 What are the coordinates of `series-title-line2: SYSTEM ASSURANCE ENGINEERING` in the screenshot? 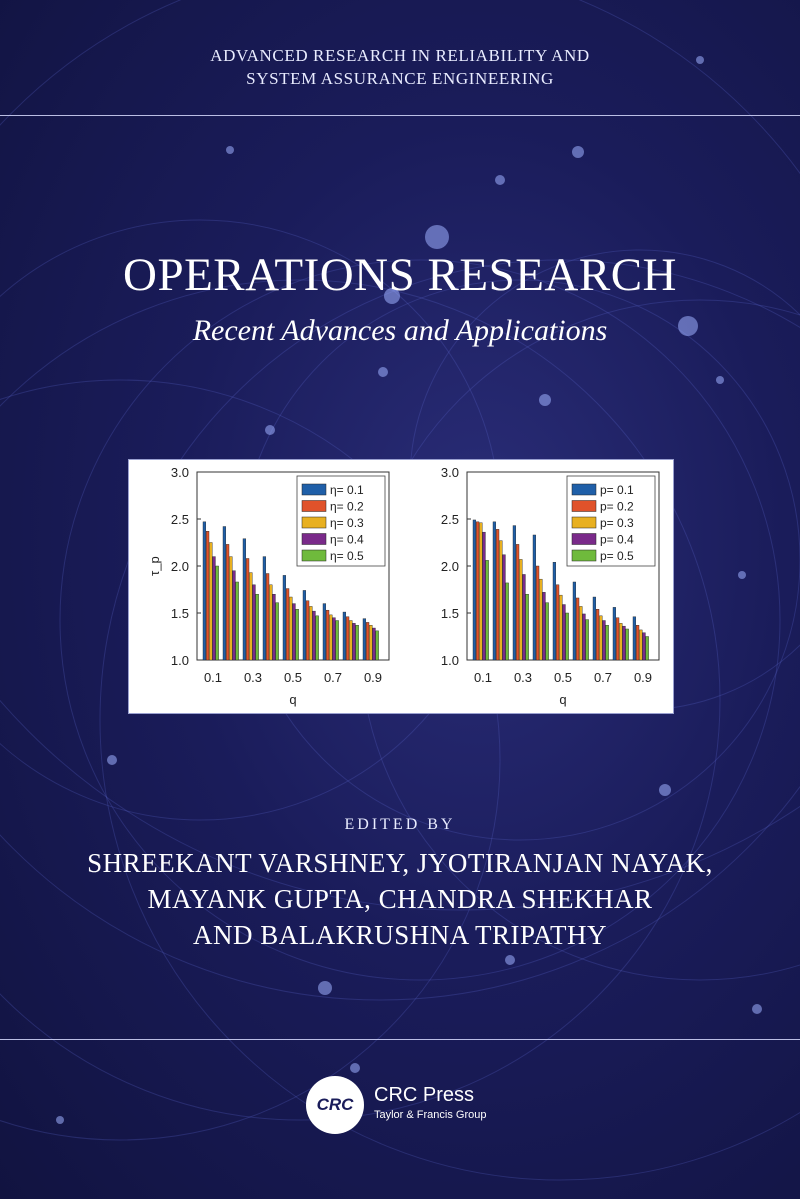 It's located at (400, 78).